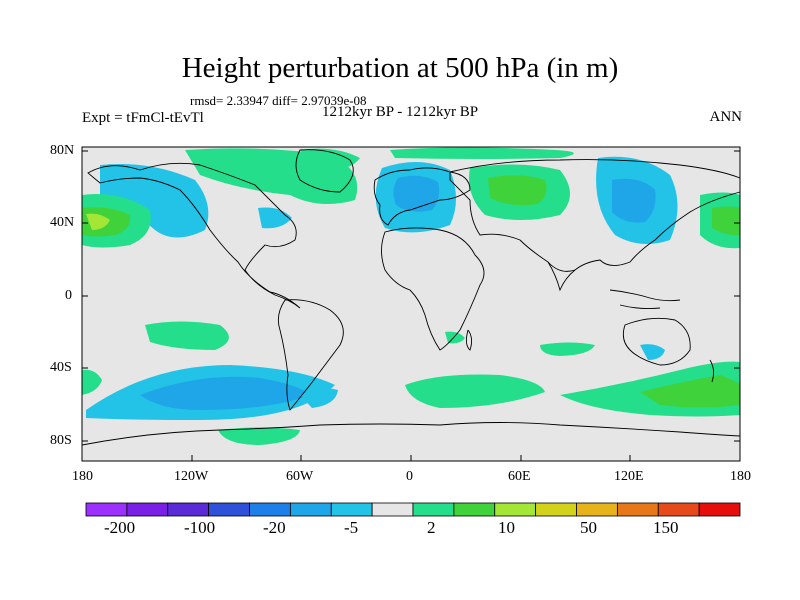 This screenshot has width=800, height=600. What do you see at coordinates (98, 221) in the screenshot?
I see `anomaly-date-line-west-peak` at bounding box center [98, 221].